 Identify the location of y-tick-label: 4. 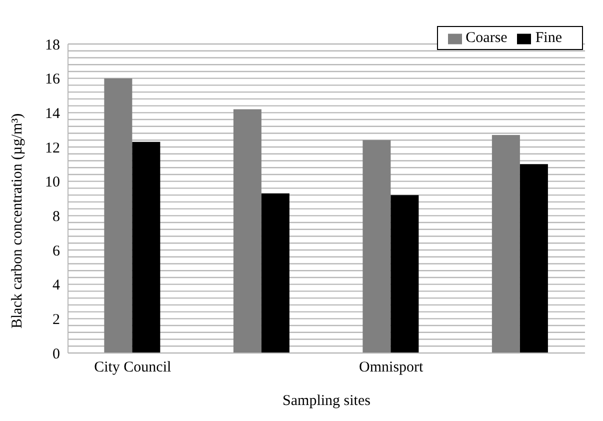
(56, 286).